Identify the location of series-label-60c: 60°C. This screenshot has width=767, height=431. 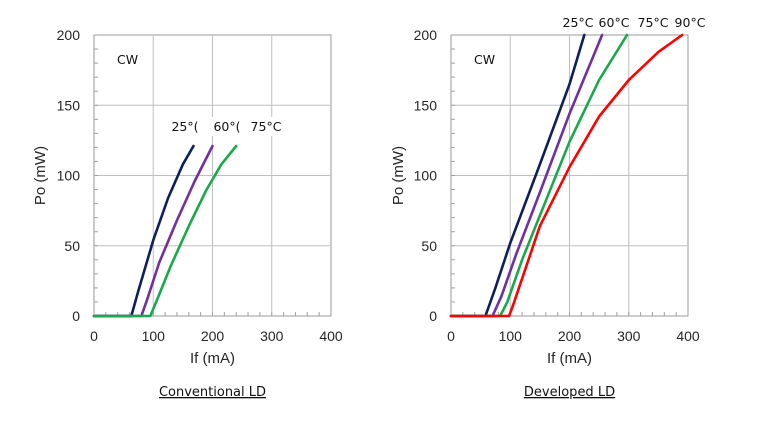
(614, 22).